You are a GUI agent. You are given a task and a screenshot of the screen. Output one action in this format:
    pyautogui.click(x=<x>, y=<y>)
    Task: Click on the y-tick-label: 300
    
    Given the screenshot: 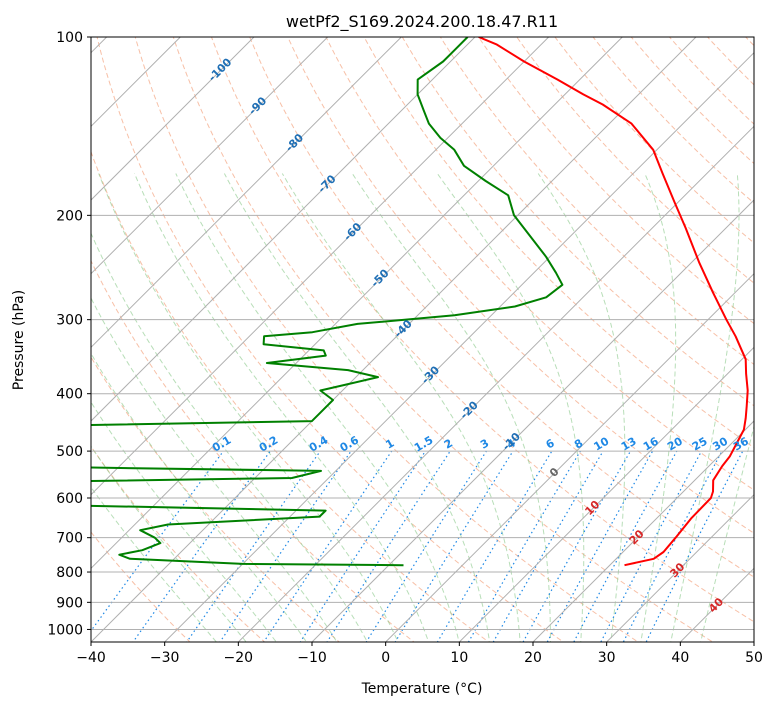 What is the action you would take?
    pyautogui.click(x=69, y=321)
    